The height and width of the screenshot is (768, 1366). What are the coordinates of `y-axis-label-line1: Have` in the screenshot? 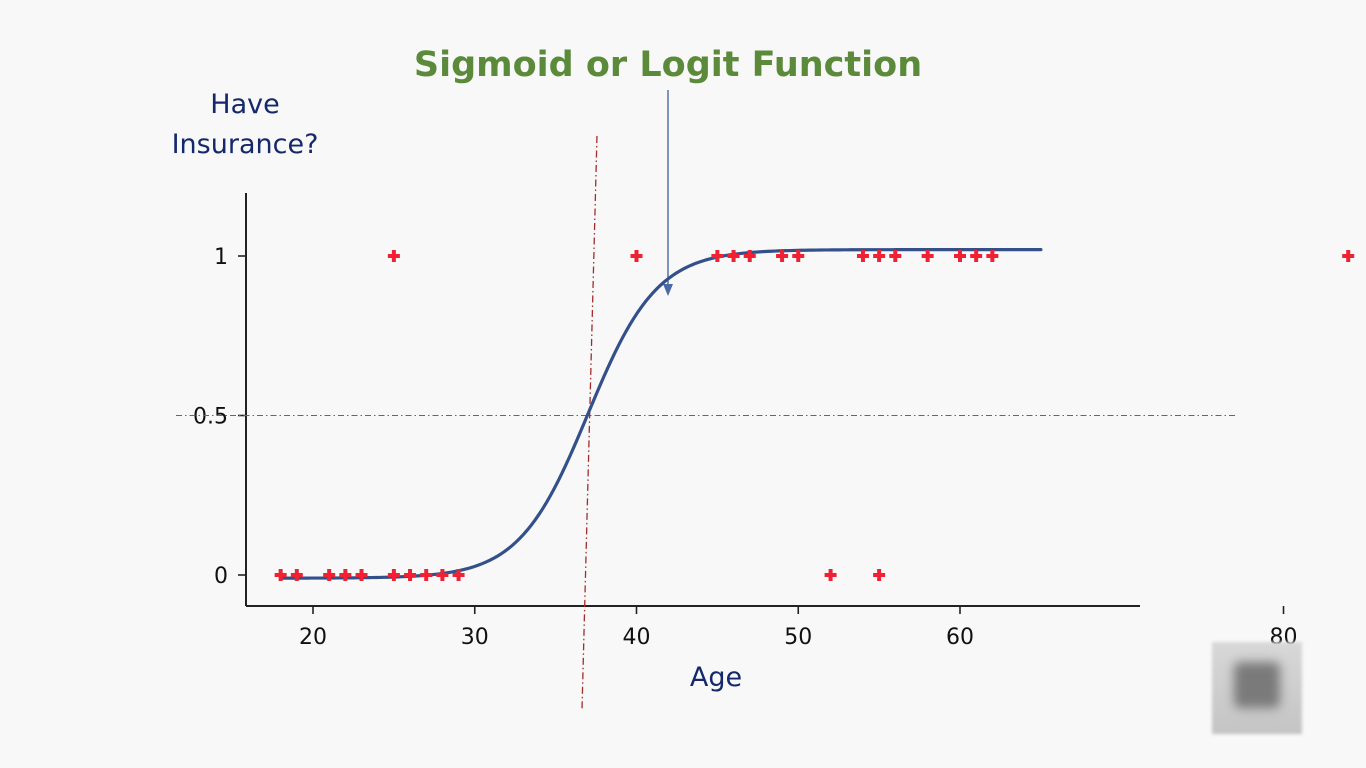 It's located at (244, 104).